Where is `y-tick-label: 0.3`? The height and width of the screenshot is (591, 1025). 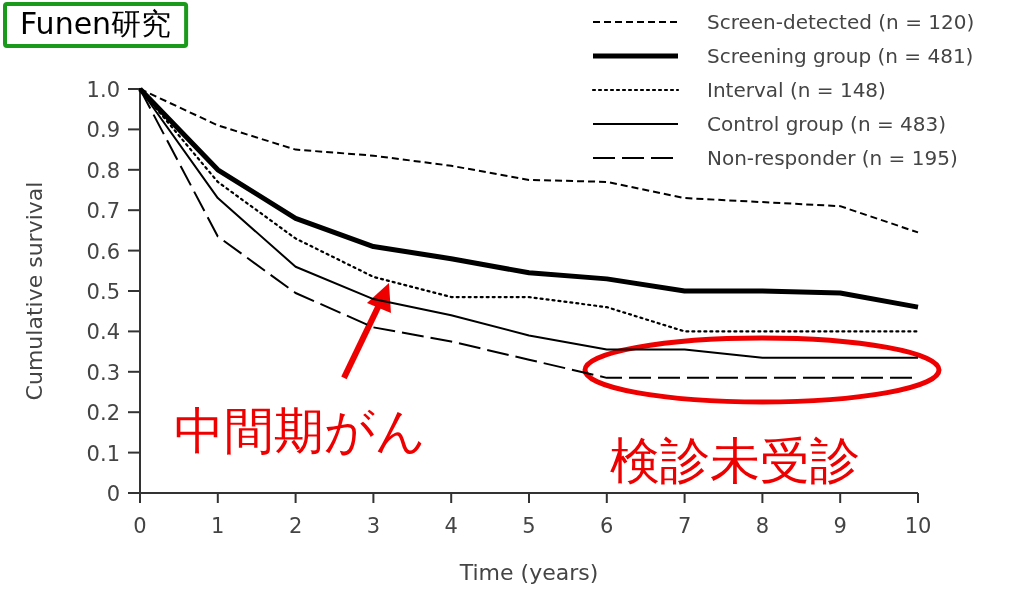
y-tick-label: 0.3 is located at coordinates (103, 372).